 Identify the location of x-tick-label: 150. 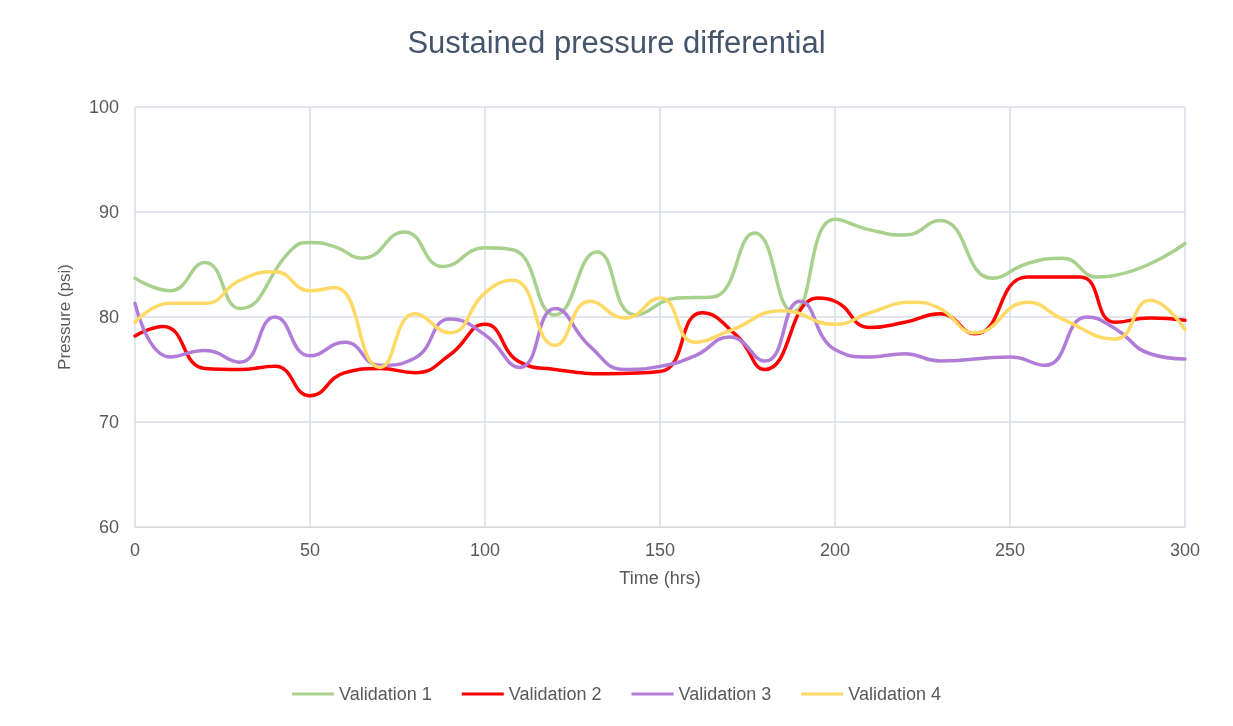
(660, 550).